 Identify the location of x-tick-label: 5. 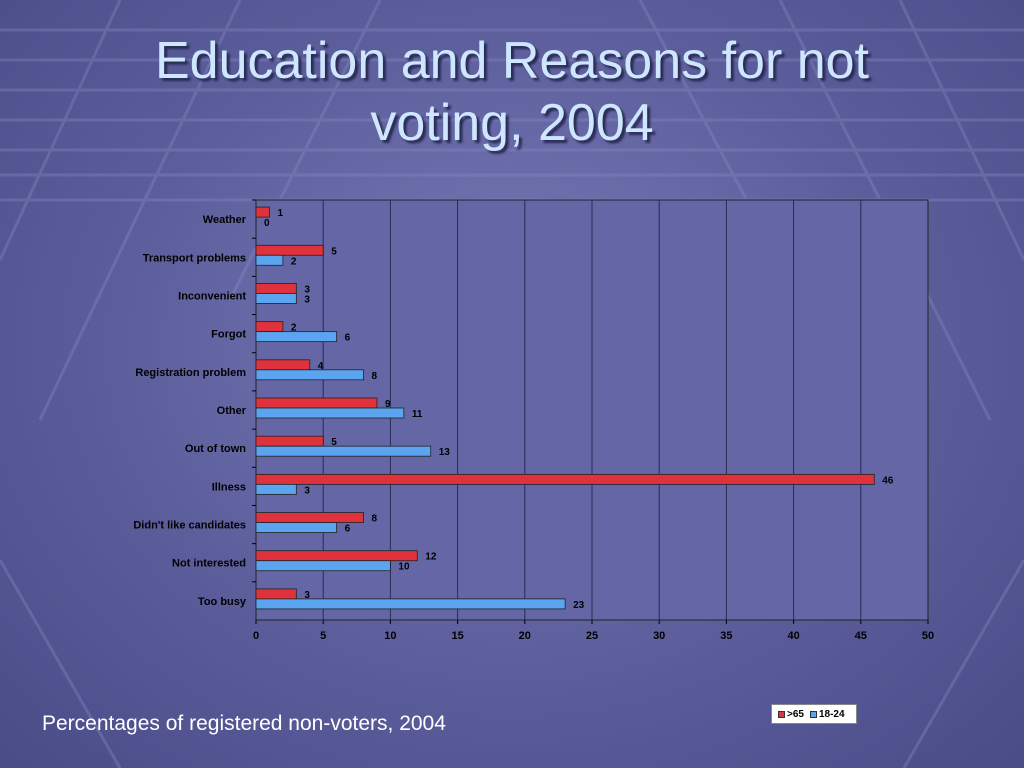
(323, 636).